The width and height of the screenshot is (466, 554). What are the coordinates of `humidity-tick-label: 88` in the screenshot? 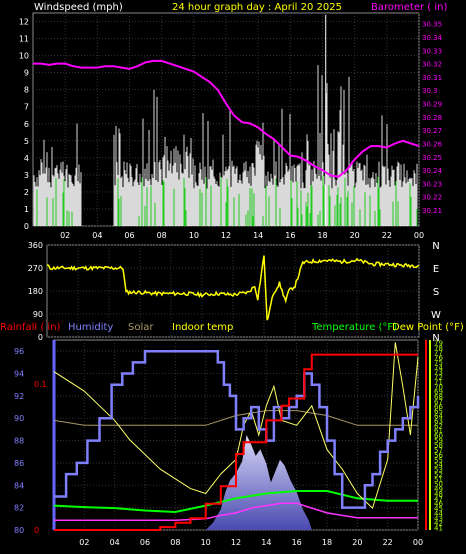 It's located at (19, 441).